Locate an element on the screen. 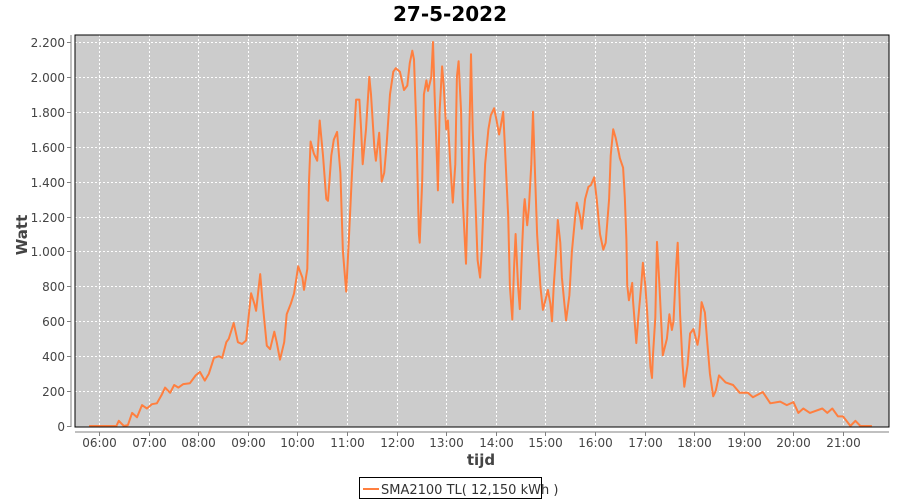 The height and width of the screenshot is (504, 900). legend: SMA2100 TL( 12,150 kWh ) is located at coordinates (459, 488).